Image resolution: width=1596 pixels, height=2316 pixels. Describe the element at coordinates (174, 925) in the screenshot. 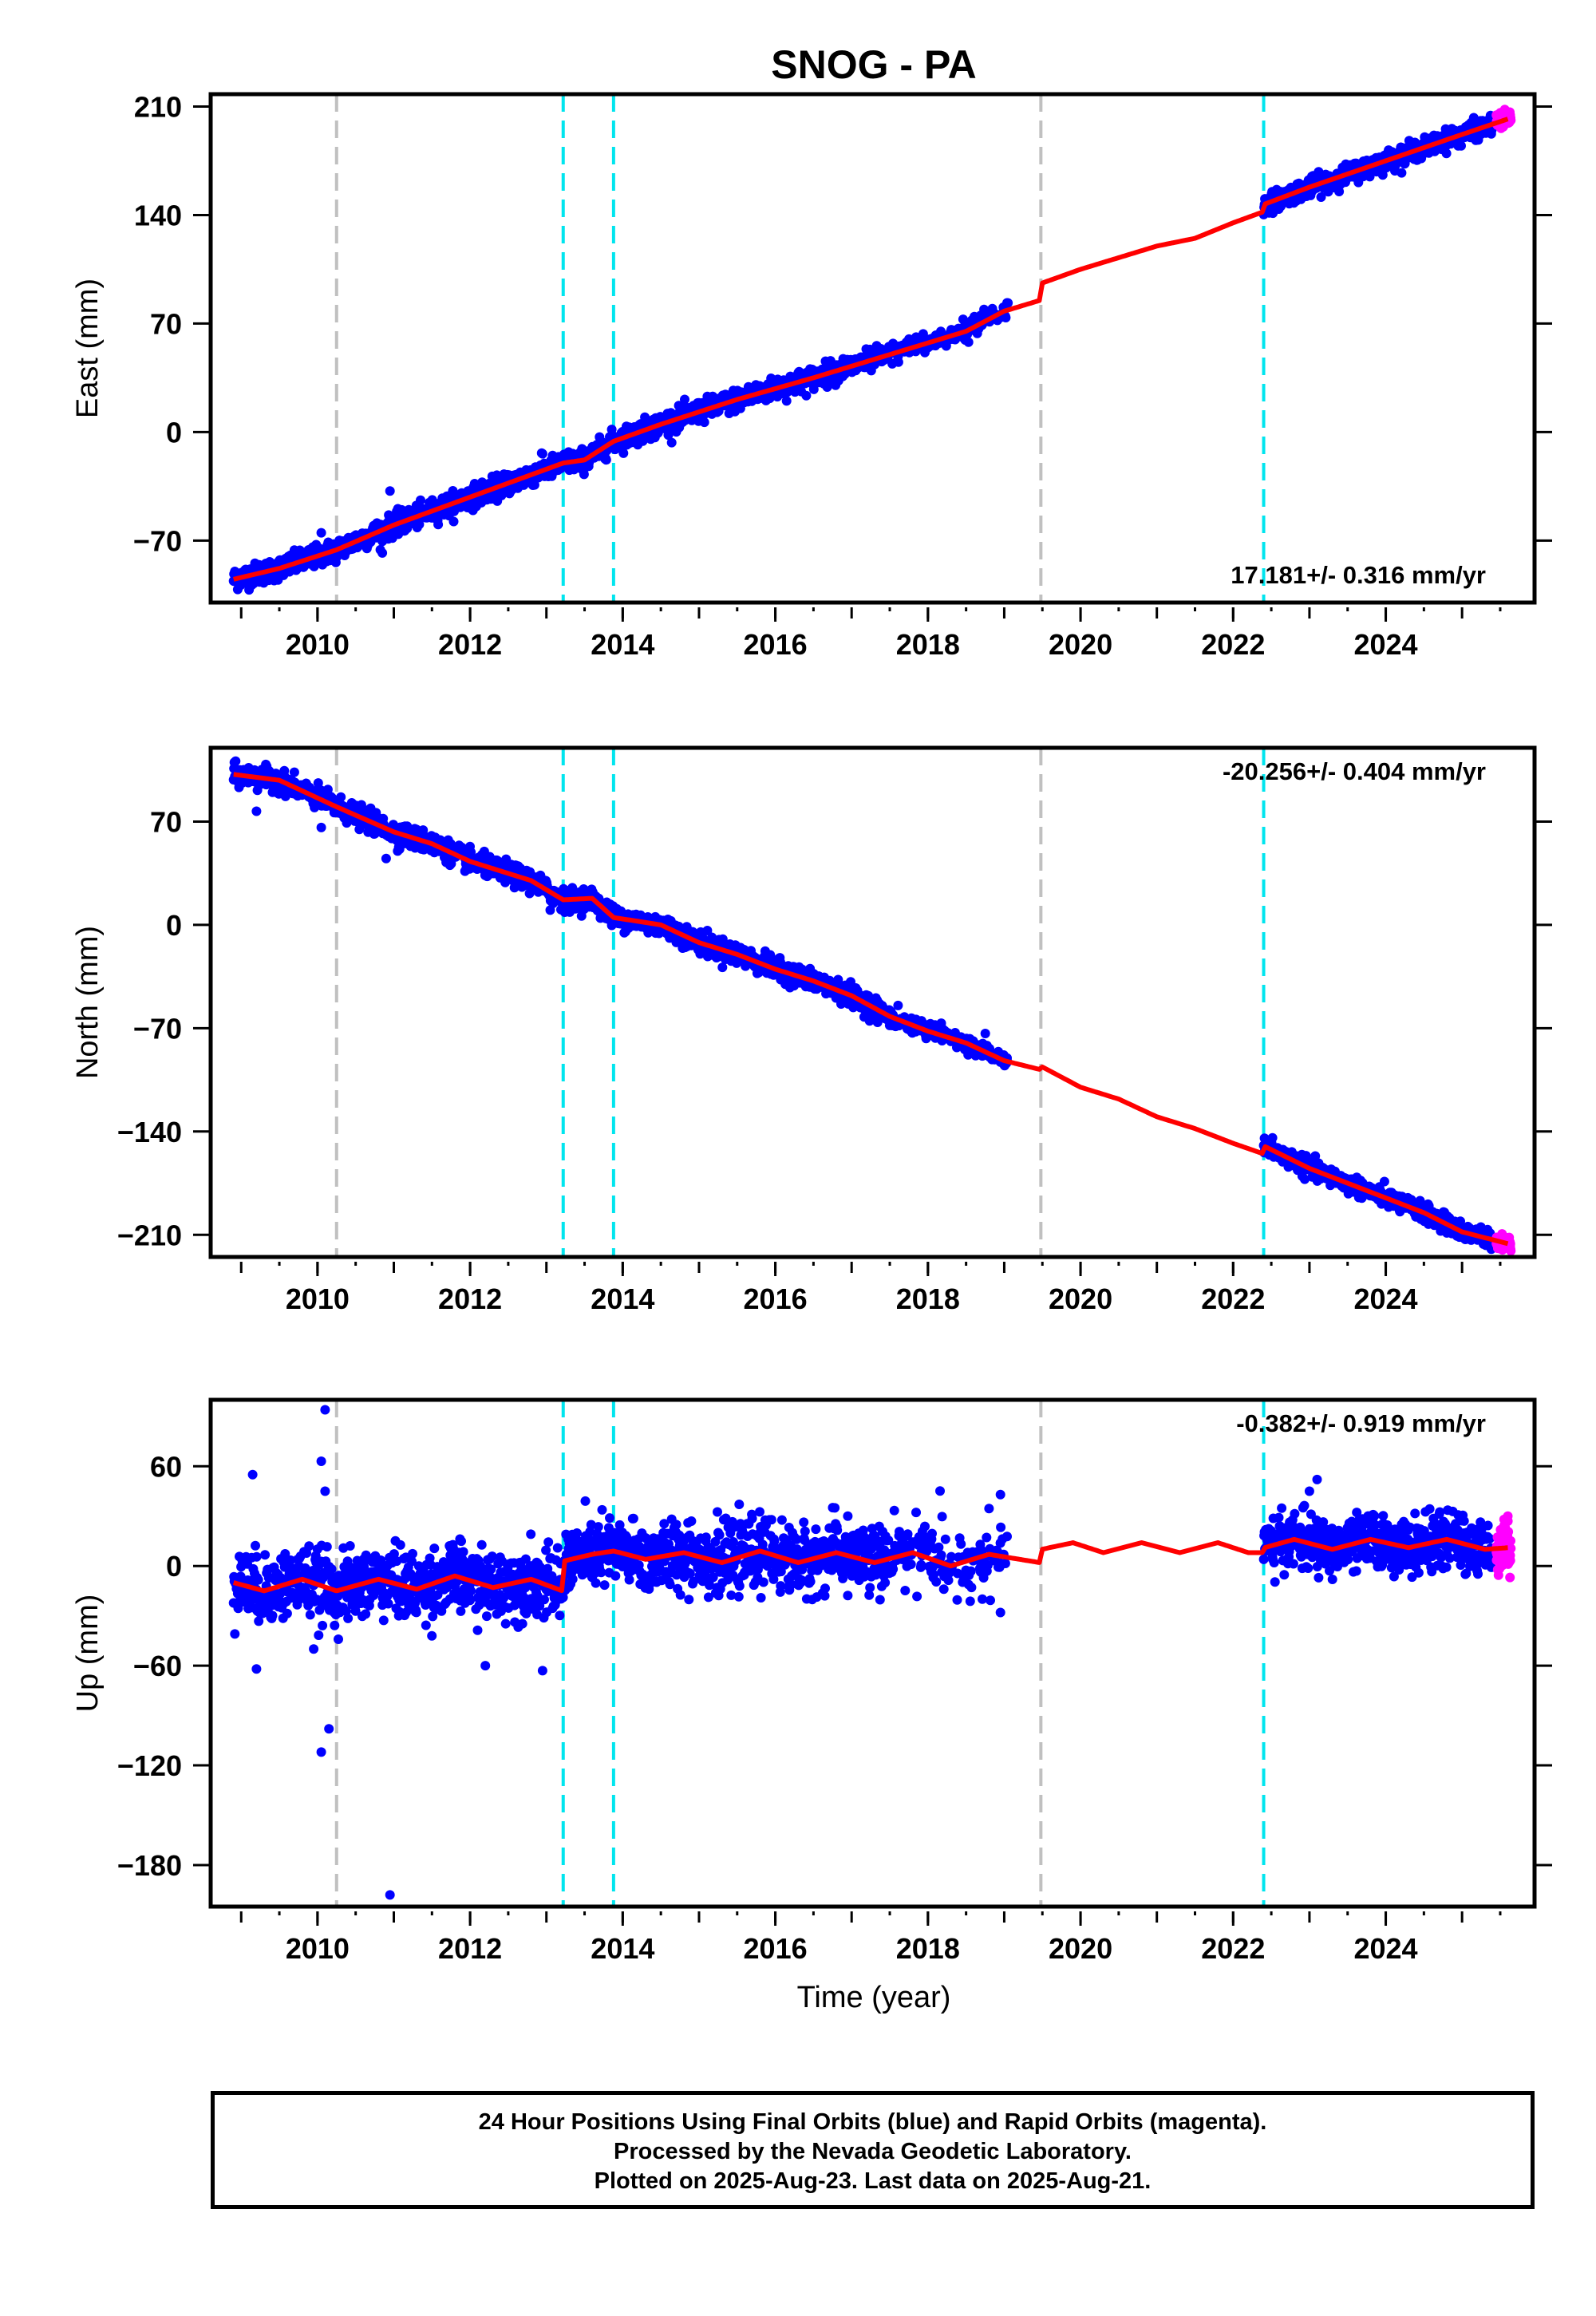

I see `north-y-tick-label: 0` at that location.